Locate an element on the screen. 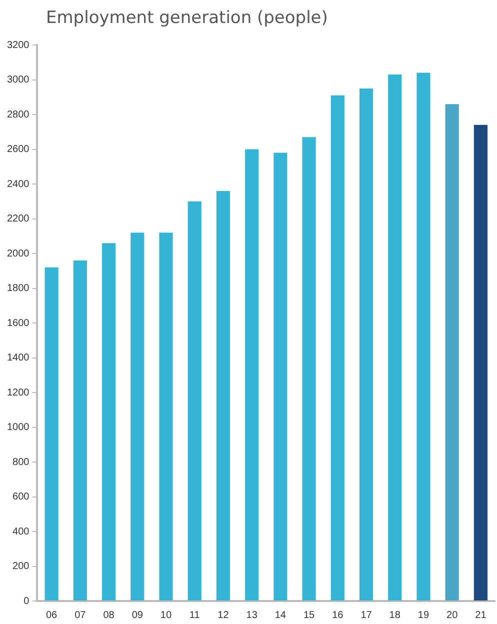 This screenshot has width=497, height=624. x-tick-label: 07 is located at coordinates (80, 615).